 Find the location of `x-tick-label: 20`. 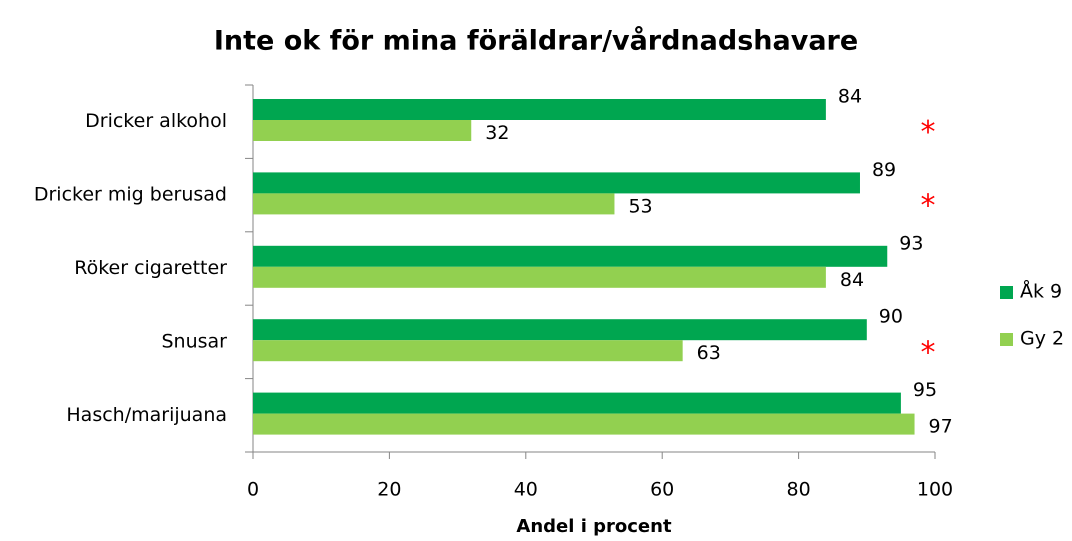

x-tick-label: 20 is located at coordinates (389, 490).